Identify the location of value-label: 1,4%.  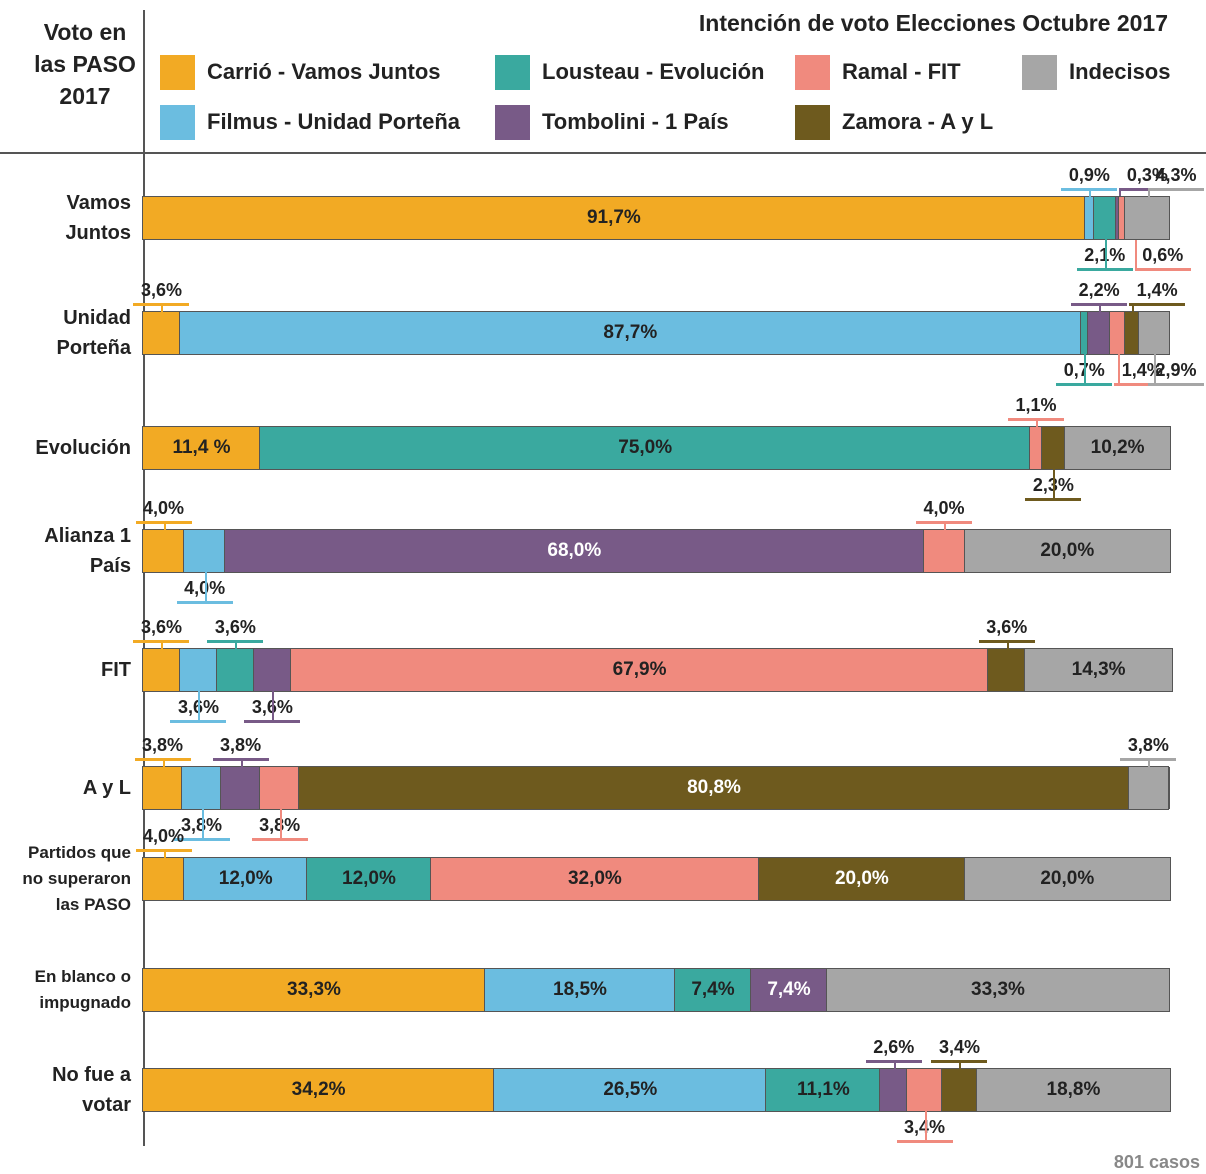
(1157, 290).